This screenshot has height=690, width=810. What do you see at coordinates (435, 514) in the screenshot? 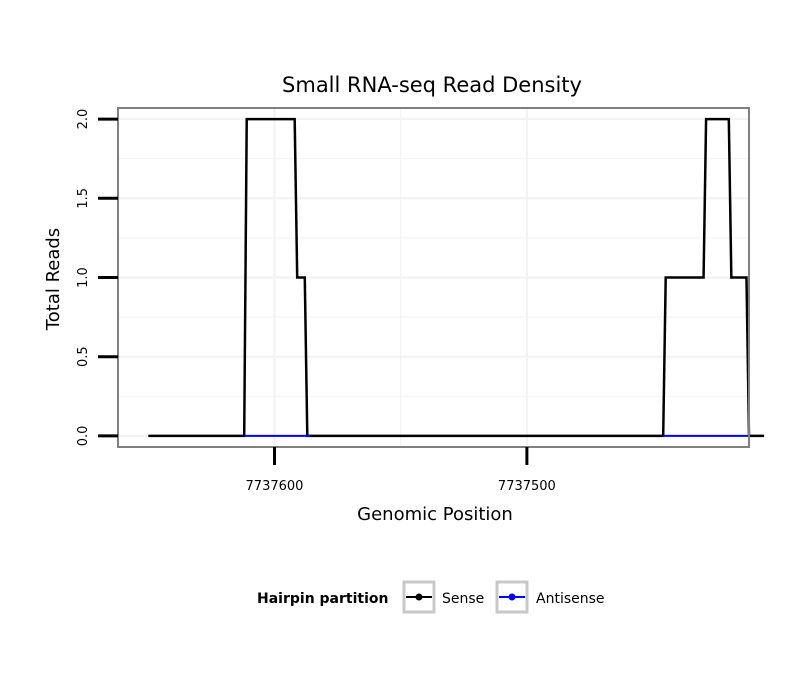
I see `x-axis-title: Genomic Position` at bounding box center [435, 514].